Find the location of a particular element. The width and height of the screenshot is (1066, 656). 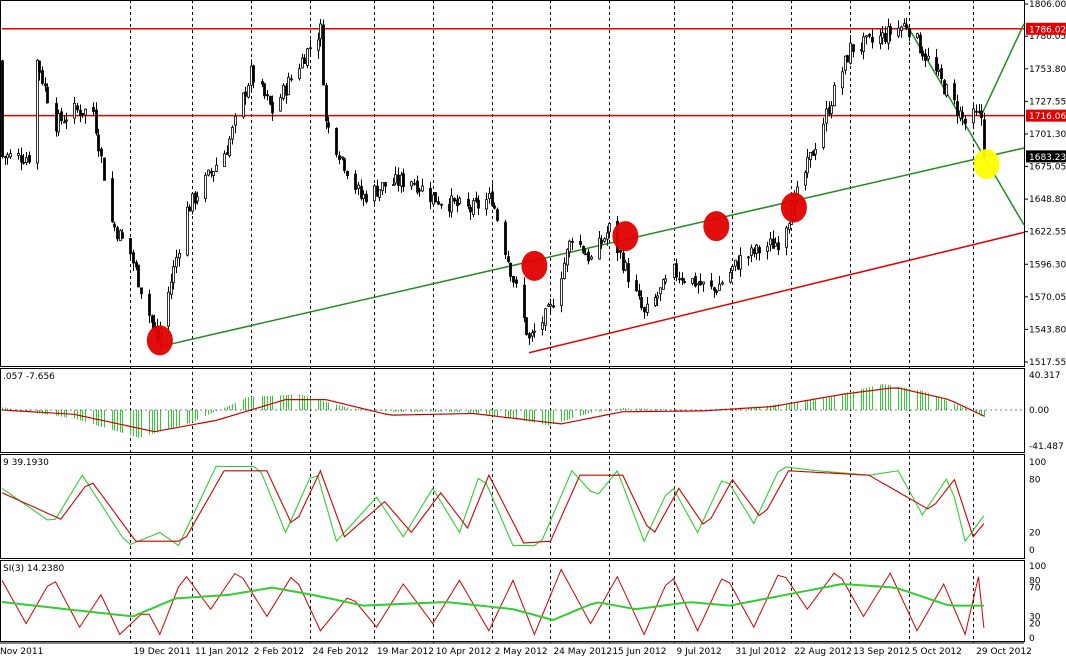

macd-label: .057 -7.656 is located at coordinates (29, 377).